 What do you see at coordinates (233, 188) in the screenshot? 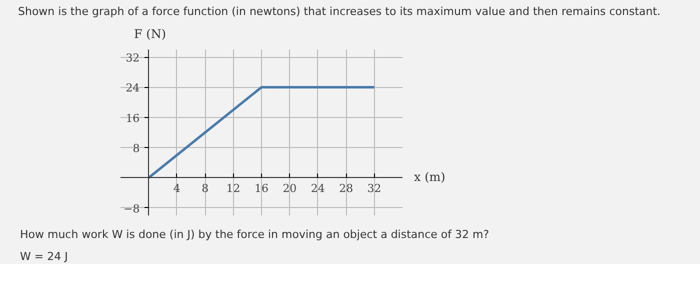
I see `x-tick-label: 12` at bounding box center [233, 188].